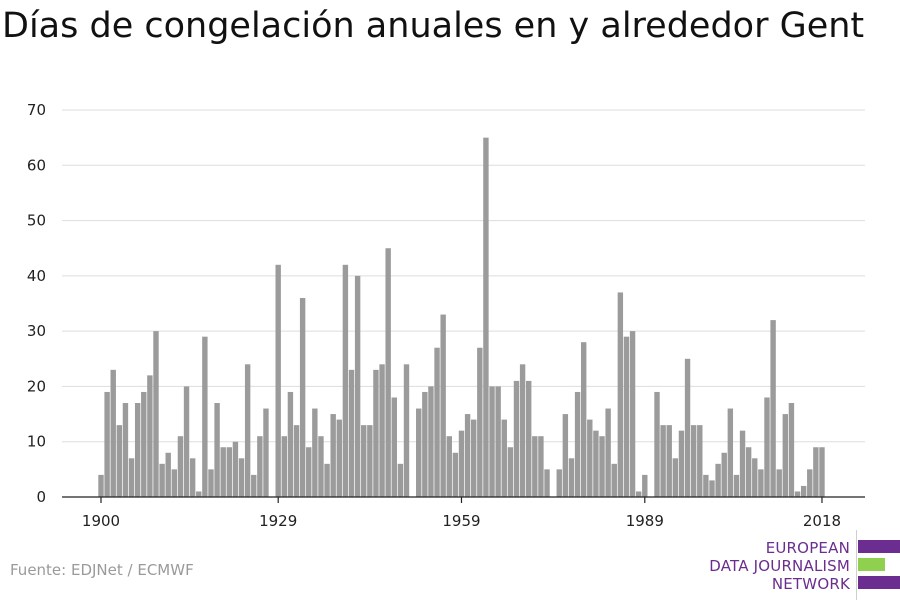 The height and width of the screenshot is (600, 900). Describe the element at coordinates (510, 472) in the screenshot. I see `bar-1967` at that location.